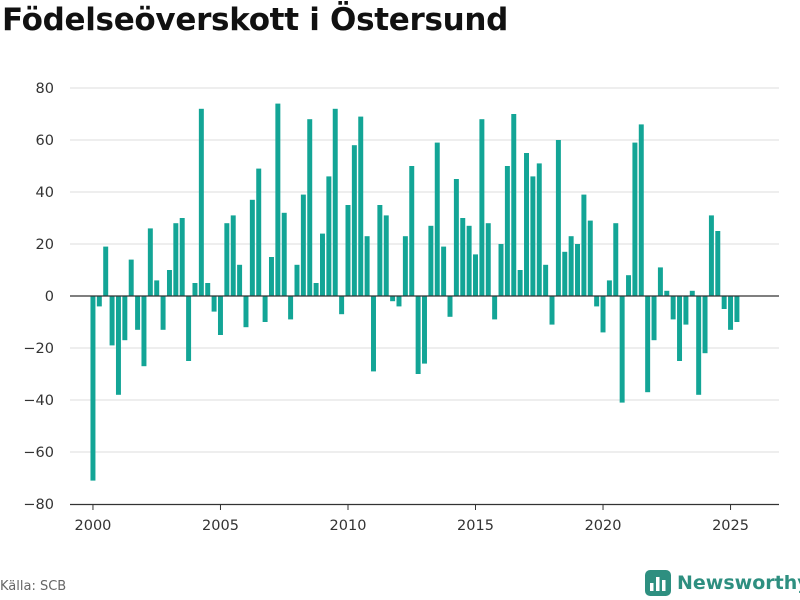 The image size is (800, 600). What do you see at coordinates (412, 526) in the screenshot?
I see `x-tick-labels: 2000 2005 2010 2015 2020 2025` at bounding box center [412, 526].